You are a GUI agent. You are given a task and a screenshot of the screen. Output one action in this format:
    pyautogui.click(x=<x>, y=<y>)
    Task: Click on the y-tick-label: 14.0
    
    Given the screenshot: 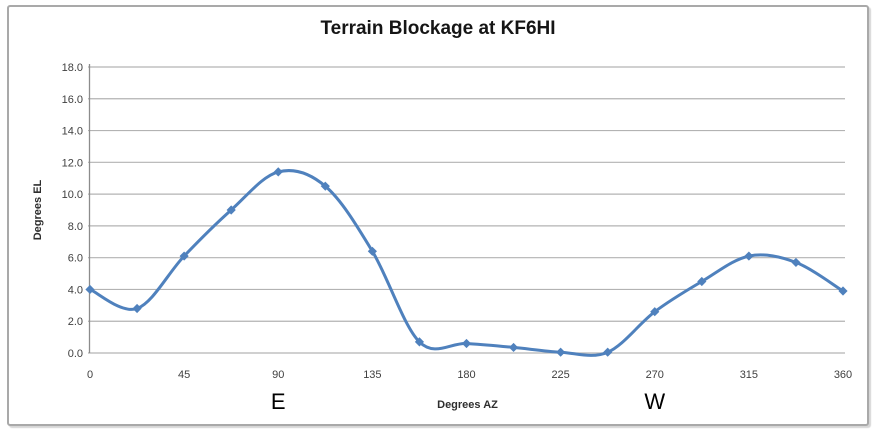 What is the action you would take?
    pyautogui.click(x=72, y=132)
    